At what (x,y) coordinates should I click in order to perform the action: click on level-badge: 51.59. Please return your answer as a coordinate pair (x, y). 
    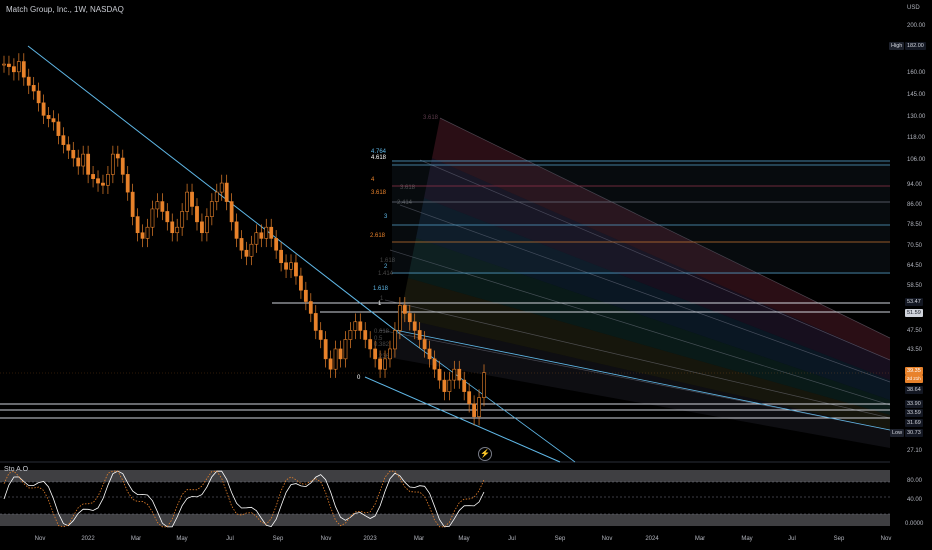
    Looking at the image, I should click on (914, 313).